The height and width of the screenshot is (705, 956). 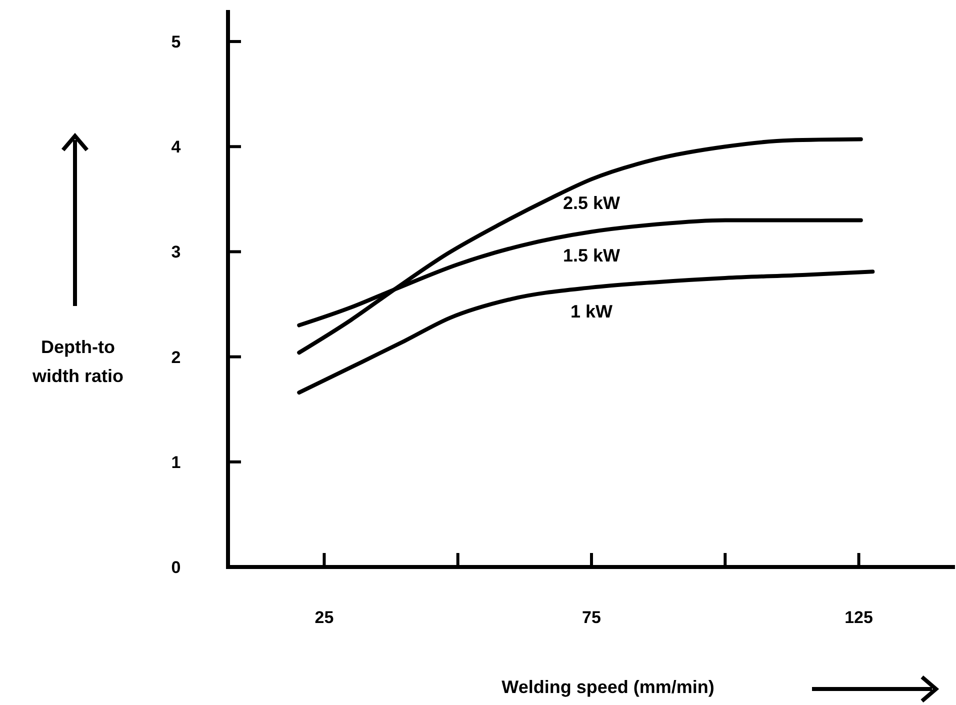 What do you see at coordinates (176, 462) in the screenshot?
I see `y-tick-label: 1` at bounding box center [176, 462].